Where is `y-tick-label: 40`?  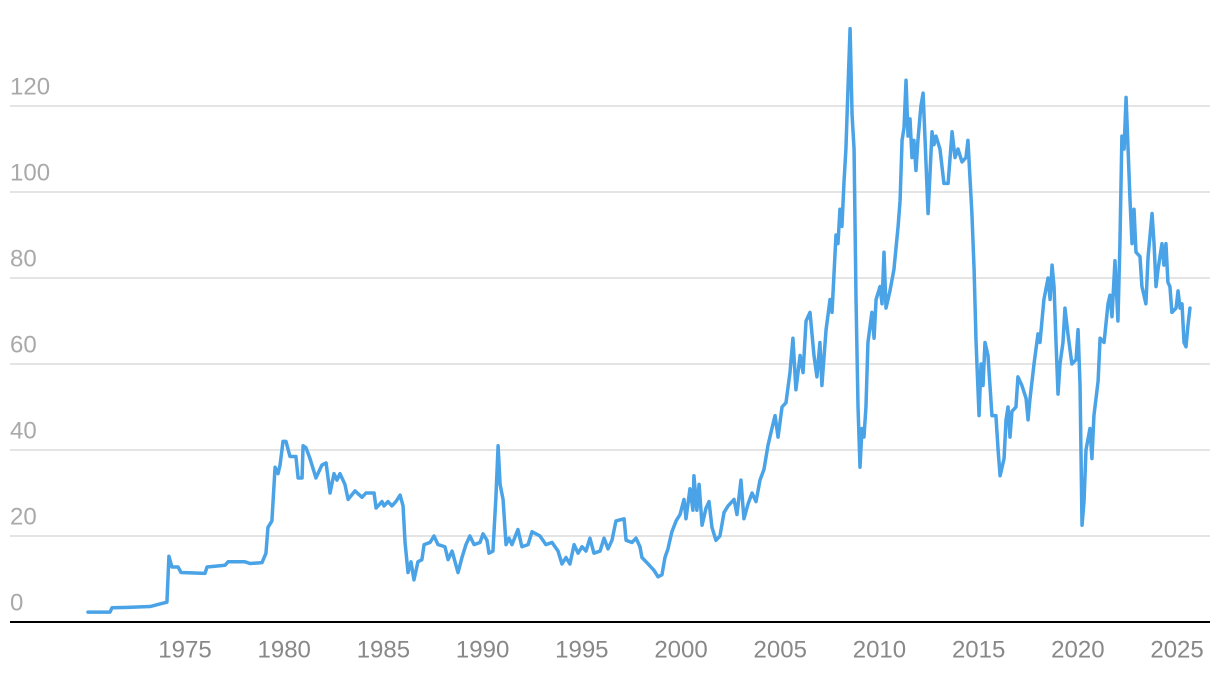 y-tick-label: 40 is located at coordinates (23, 430).